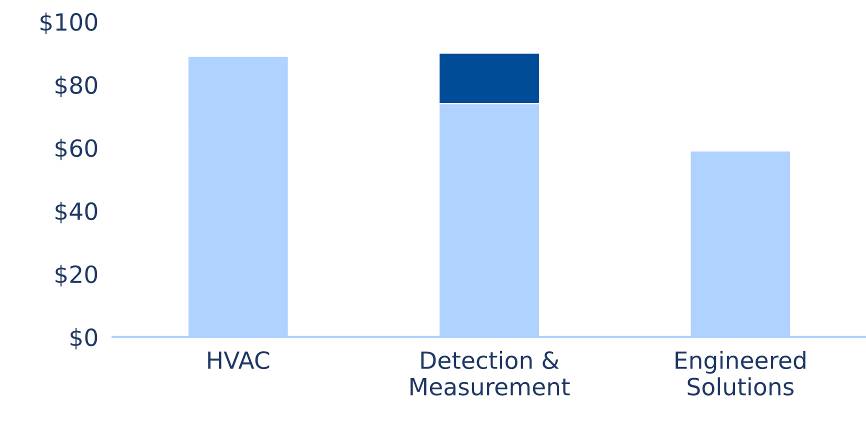  Describe the element at coordinates (77, 87) in the screenshot. I see `y-tick-label: $80` at that location.